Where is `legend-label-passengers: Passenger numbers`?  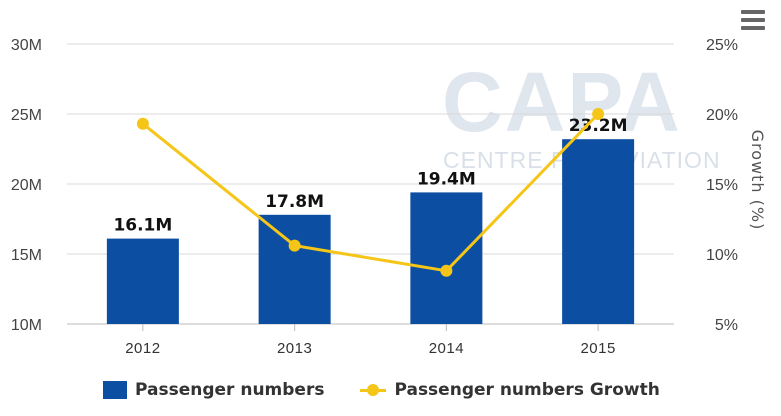 legend-label-passengers: Passenger numbers is located at coordinates (230, 390).